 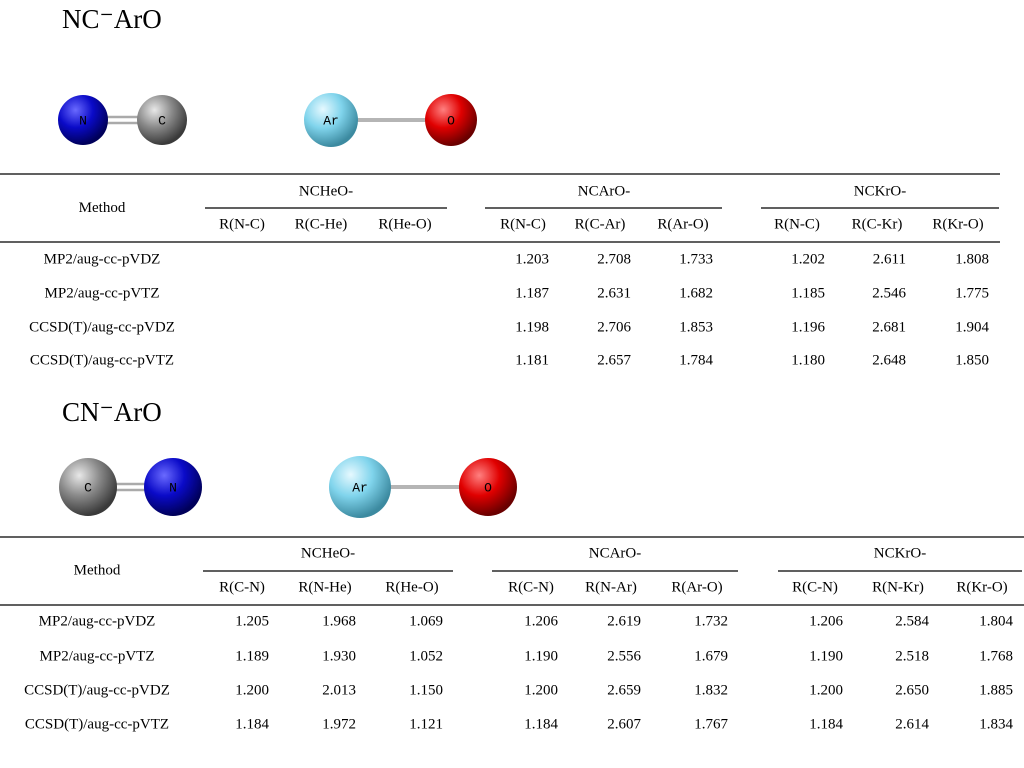 I want to click on value-cell: 2.648, so click(x=889, y=360).